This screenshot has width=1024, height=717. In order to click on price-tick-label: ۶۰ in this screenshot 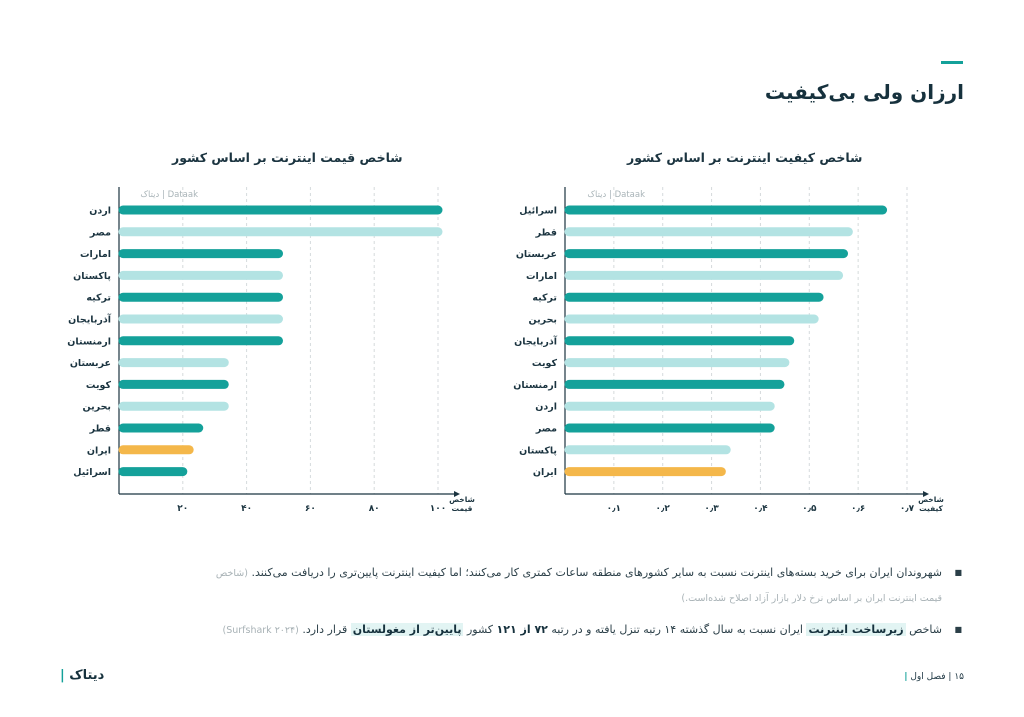, I will do `click(310, 509)`.